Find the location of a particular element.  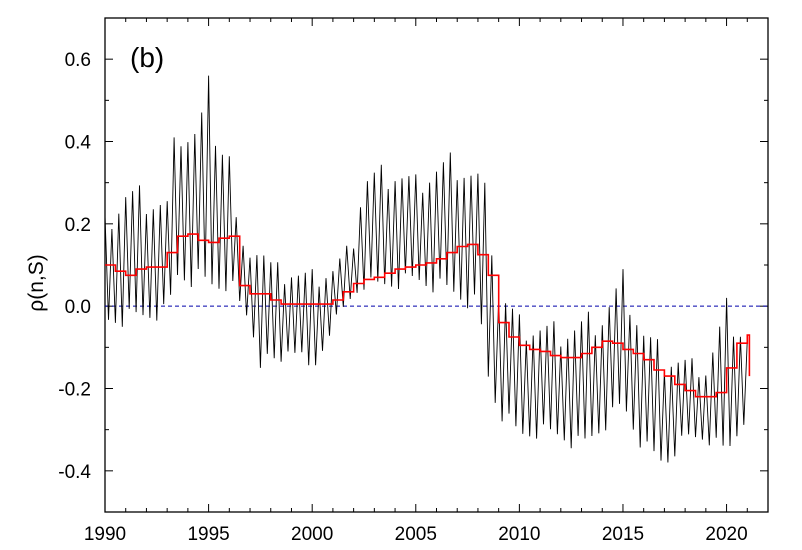

y-tick-label: 0.6 is located at coordinates (78, 60).